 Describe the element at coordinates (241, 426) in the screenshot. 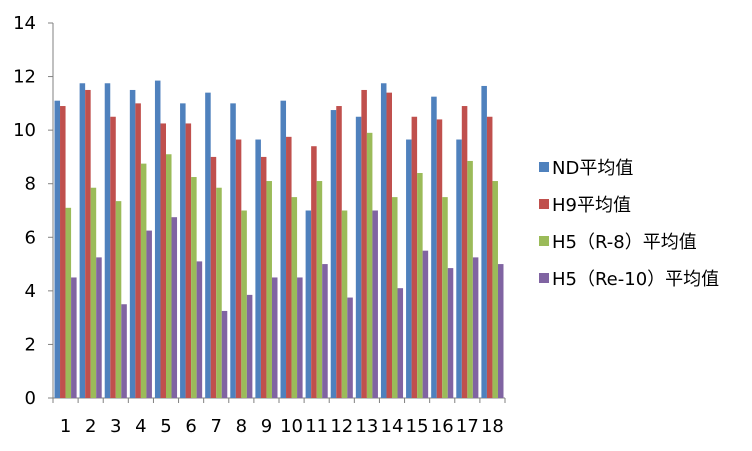

I see `x-tick-label: 8` at that location.